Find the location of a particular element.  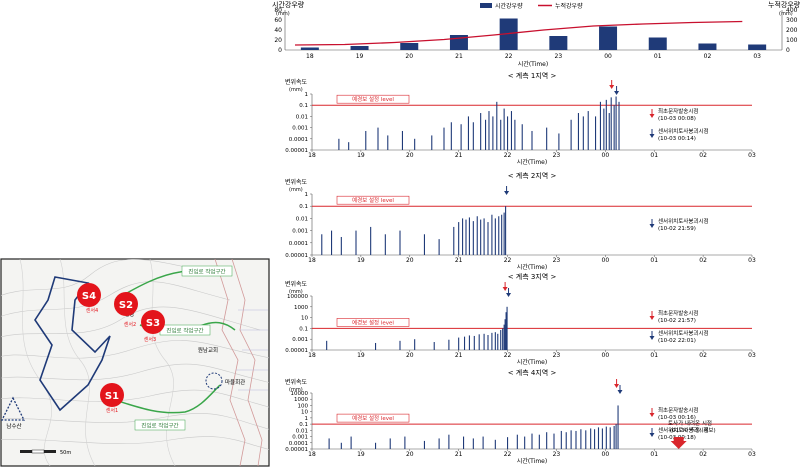

map-boundary is located at coordinates (72, 344).